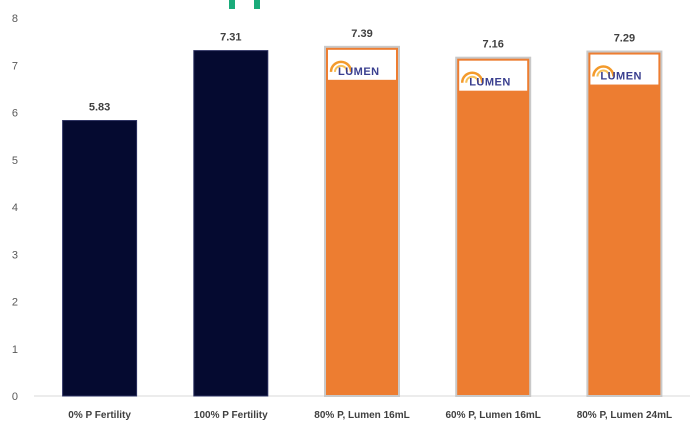  Describe the element at coordinates (361, 34) in the screenshot. I see `data-label: 7.39` at that location.